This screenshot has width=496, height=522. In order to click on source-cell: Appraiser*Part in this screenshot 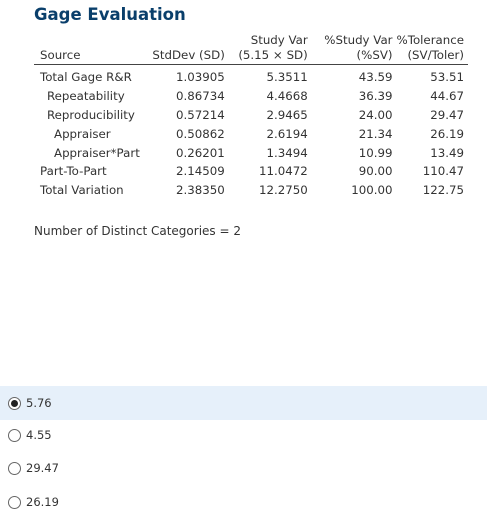, I will do `click(97, 152)`.